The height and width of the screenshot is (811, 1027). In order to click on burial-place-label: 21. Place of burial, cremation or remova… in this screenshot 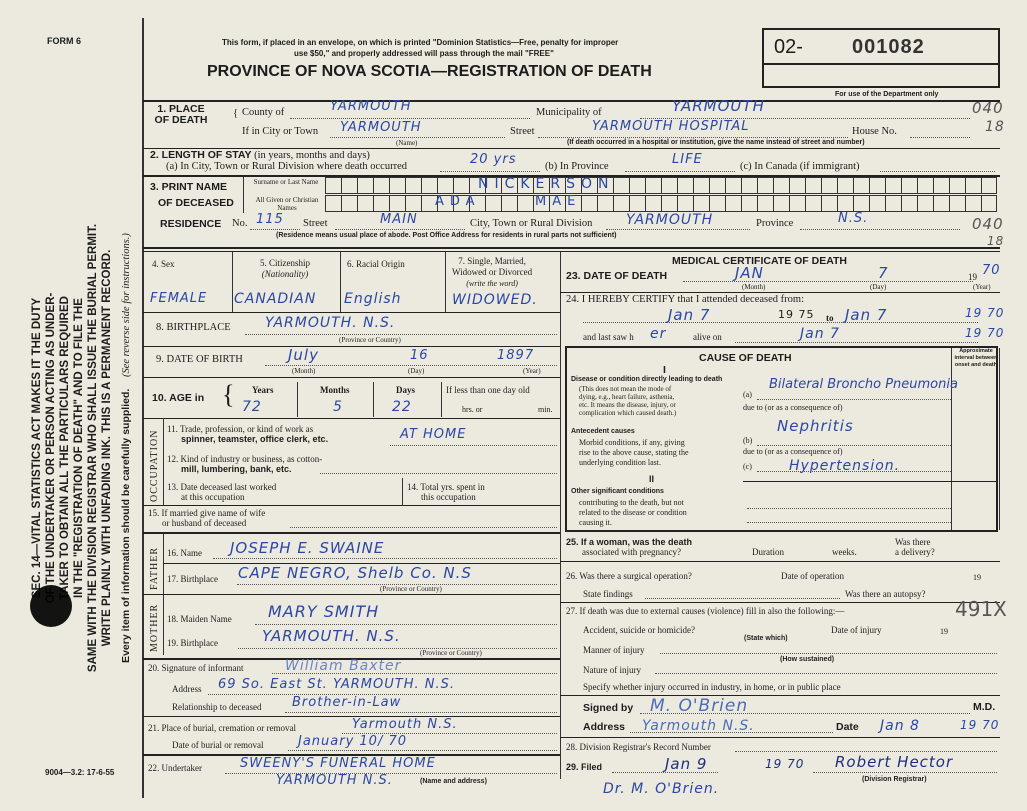, I will do `click(222, 728)`.